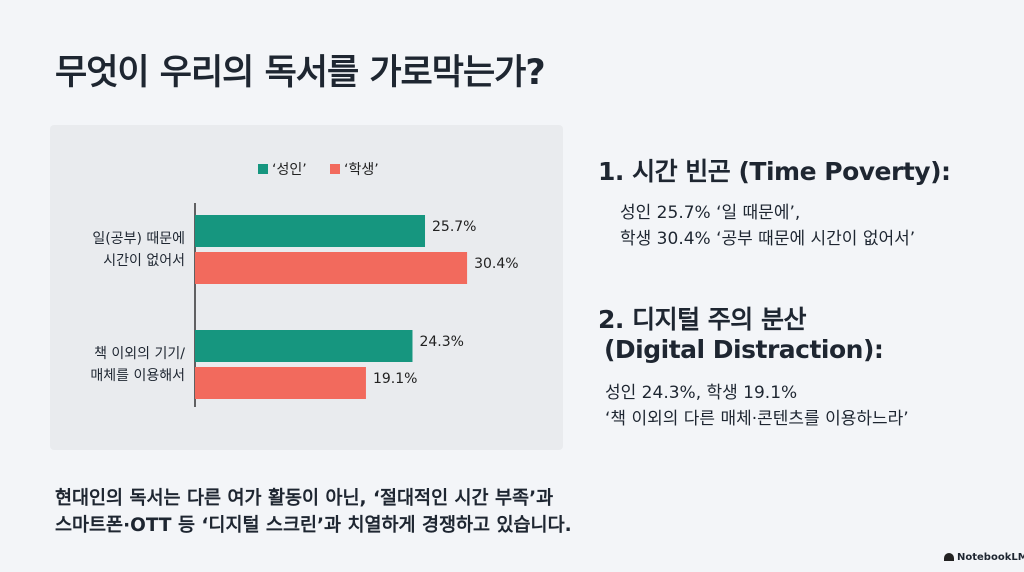 Image resolution: width=1024 pixels, height=572 pixels. What do you see at coordinates (496, 264) in the screenshot?
I see `value-label: 30.4%` at bounding box center [496, 264].